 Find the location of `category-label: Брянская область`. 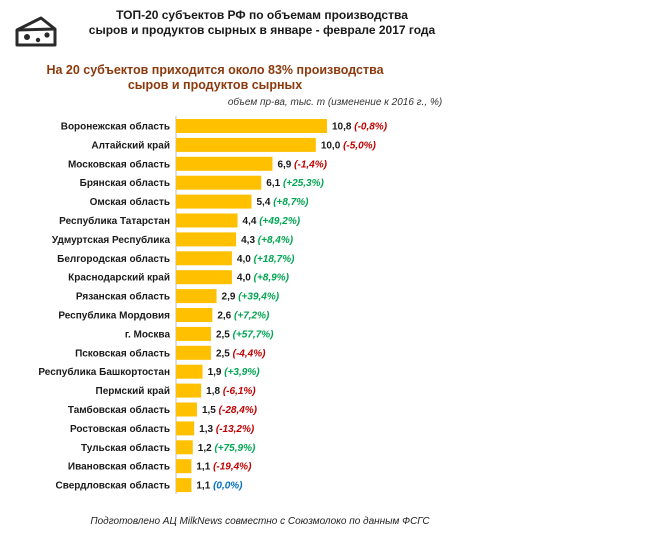

category-label: Брянская область is located at coordinates (125, 183).